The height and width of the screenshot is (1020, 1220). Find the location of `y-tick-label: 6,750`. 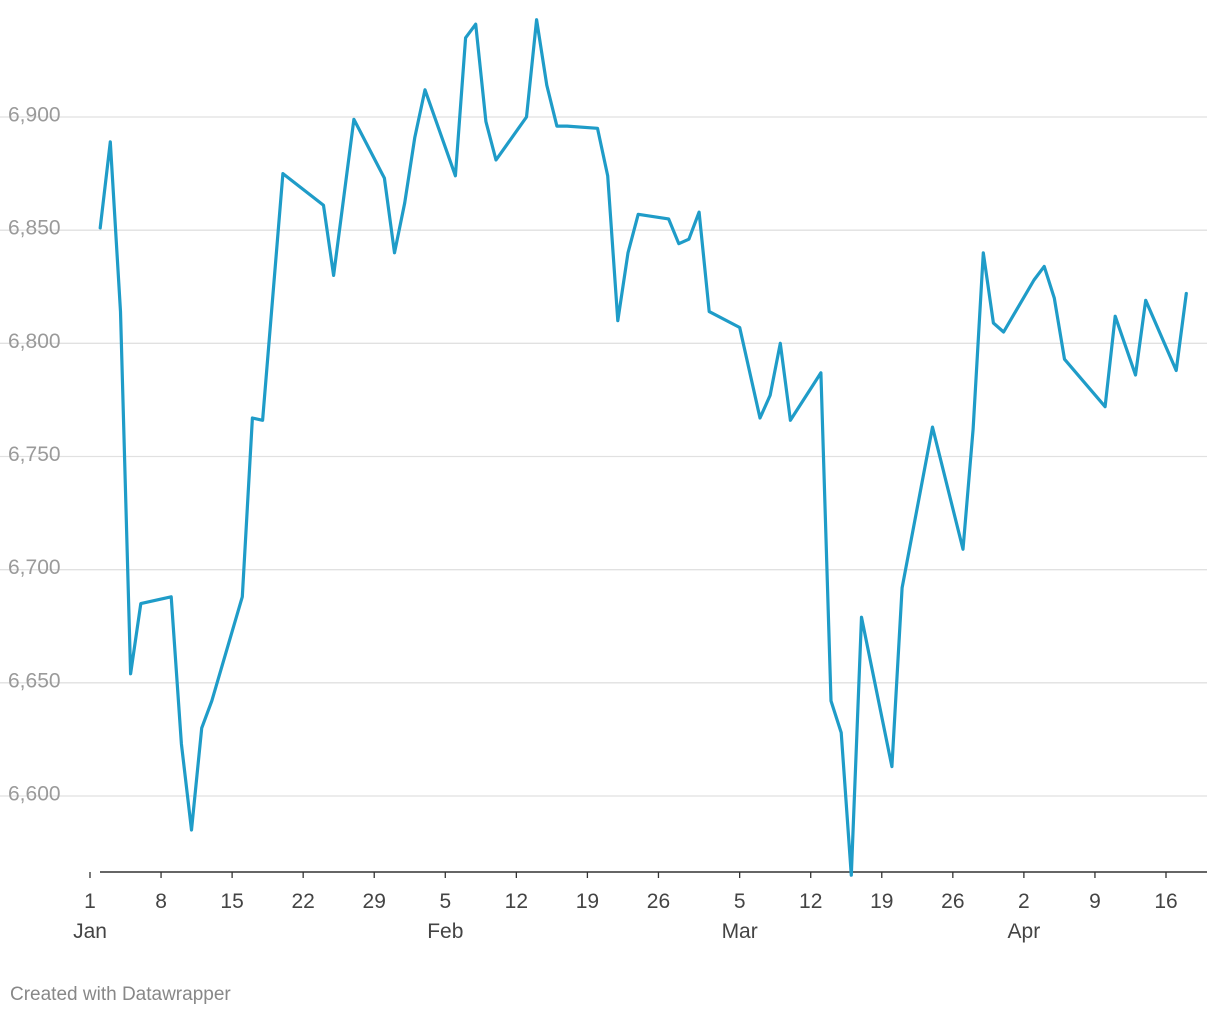

y-tick-label: 6,750 is located at coordinates (34, 454).